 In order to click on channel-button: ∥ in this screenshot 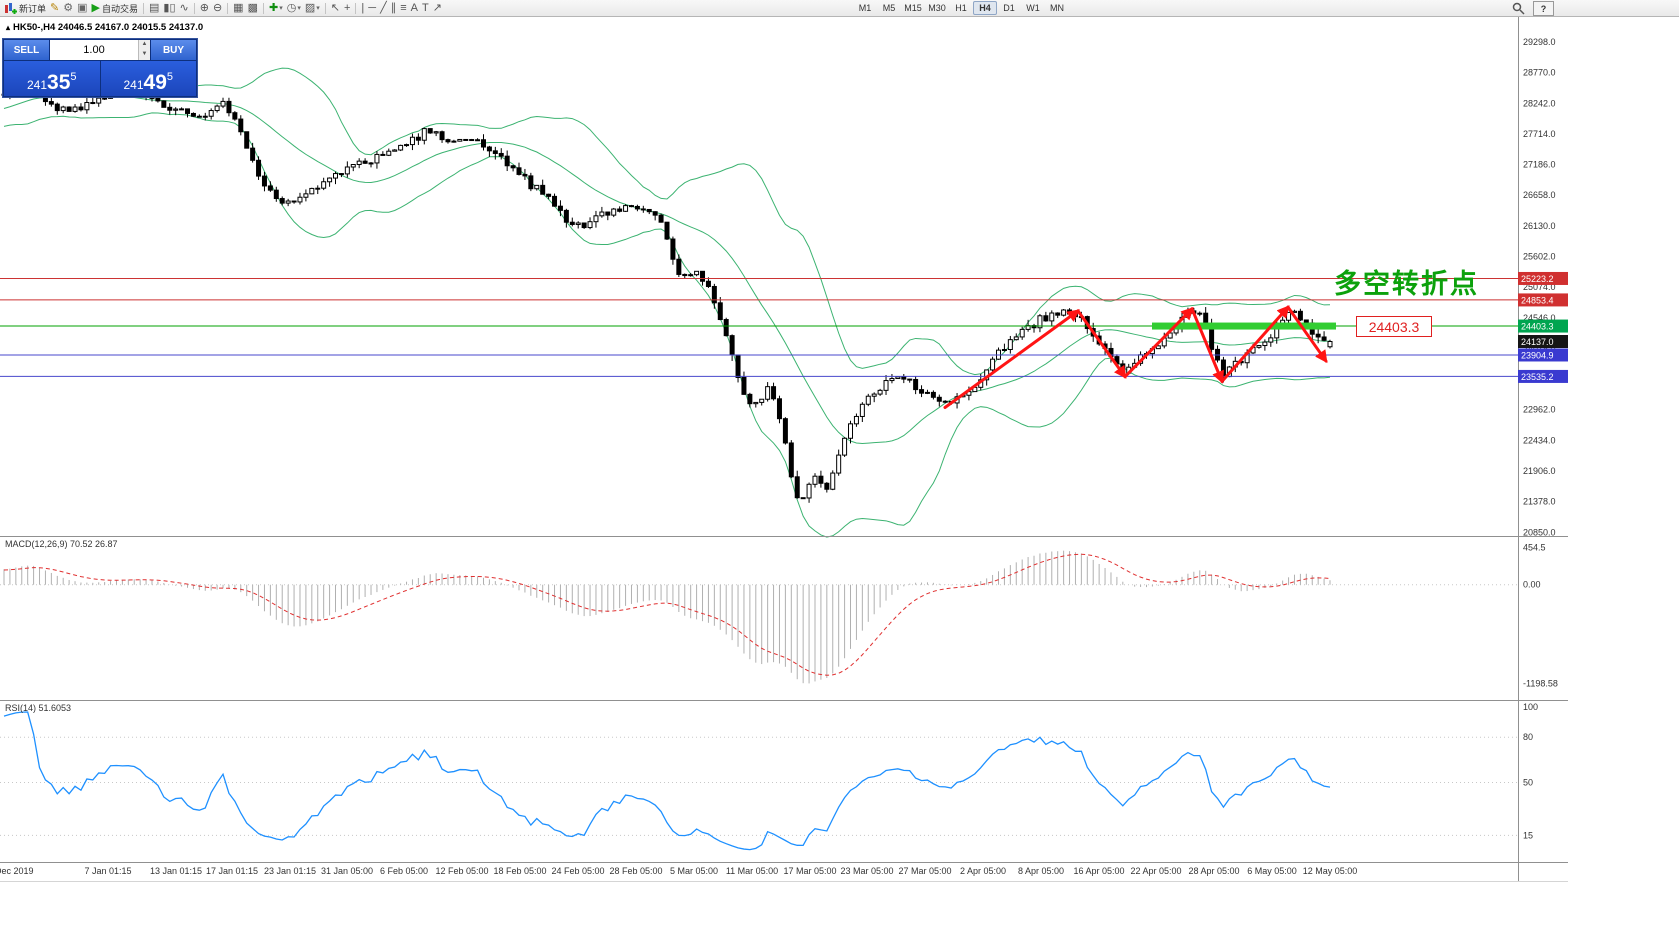, I will do `click(394, 8)`.